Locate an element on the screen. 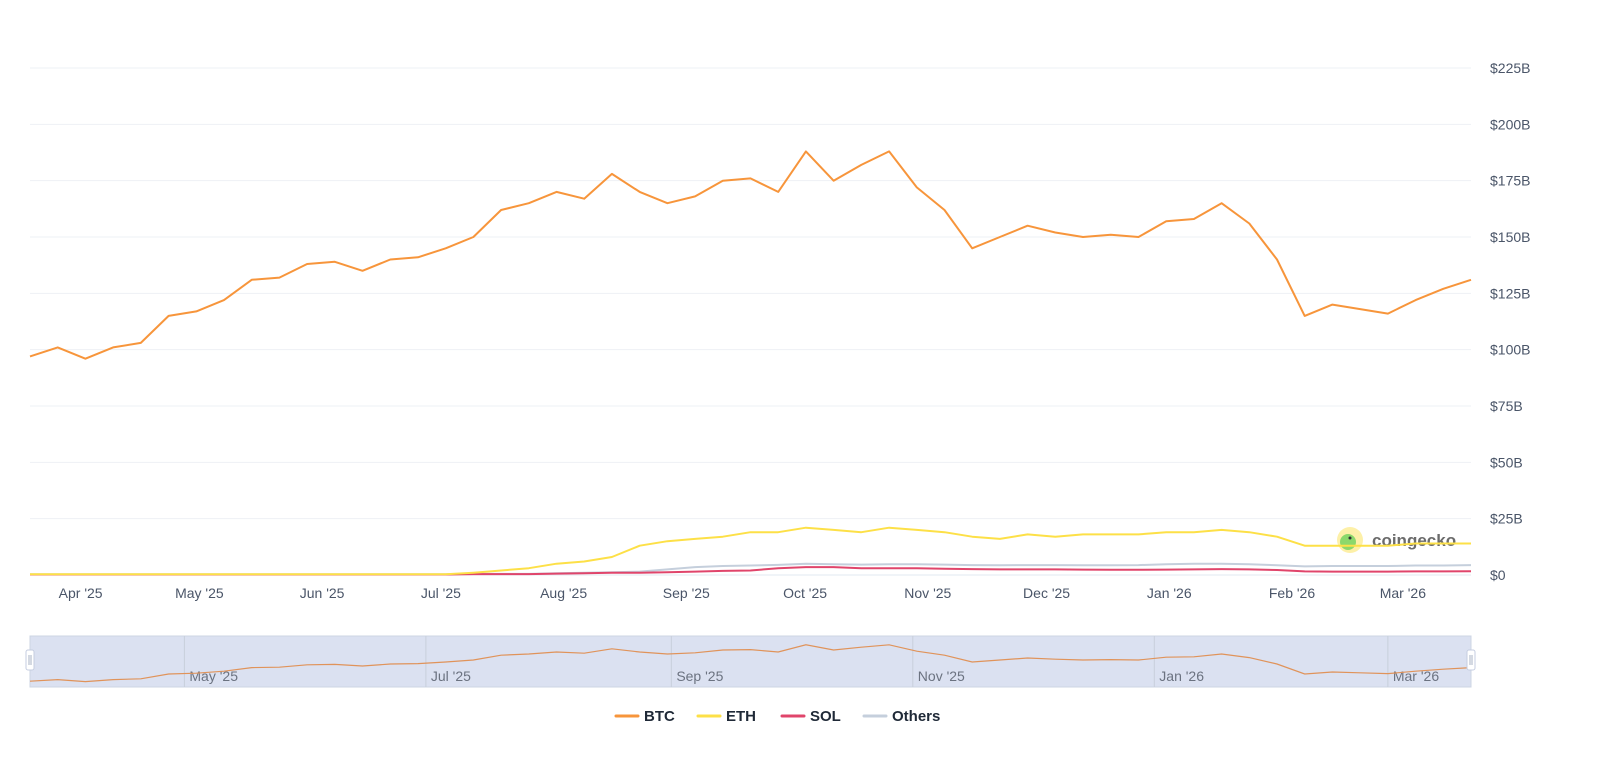 The height and width of the screenshot is (784, 1600). x-tick-label: Aug '25 is located at coordinates (563, 593).